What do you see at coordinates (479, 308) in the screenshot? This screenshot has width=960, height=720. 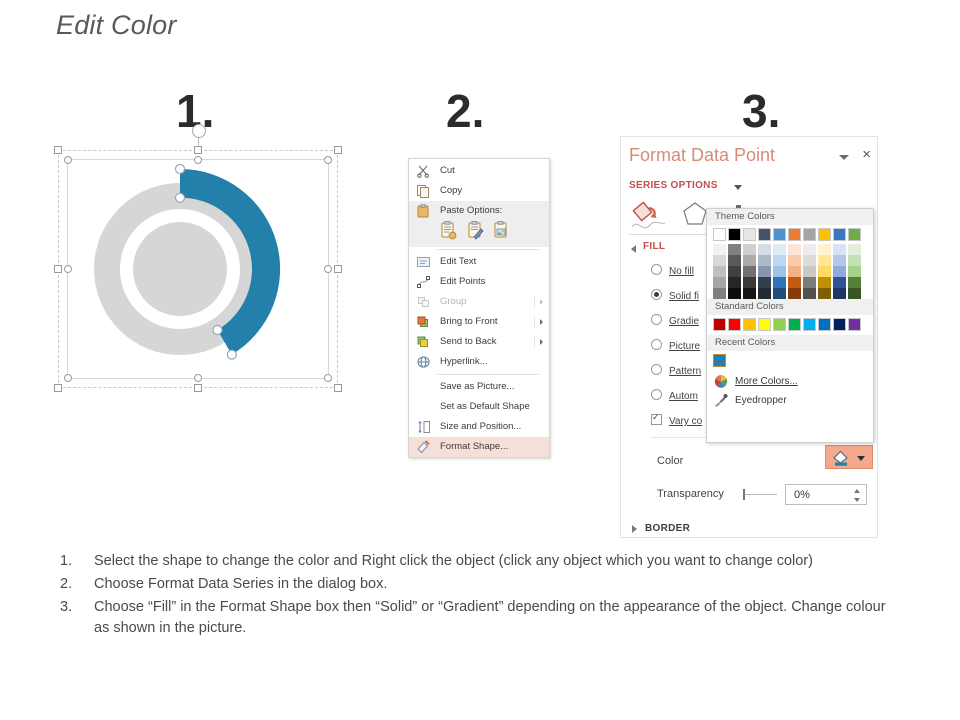 I see `context-menu: Cut Copy Paste Options: Edit Text` at bounding box center [479, 308].